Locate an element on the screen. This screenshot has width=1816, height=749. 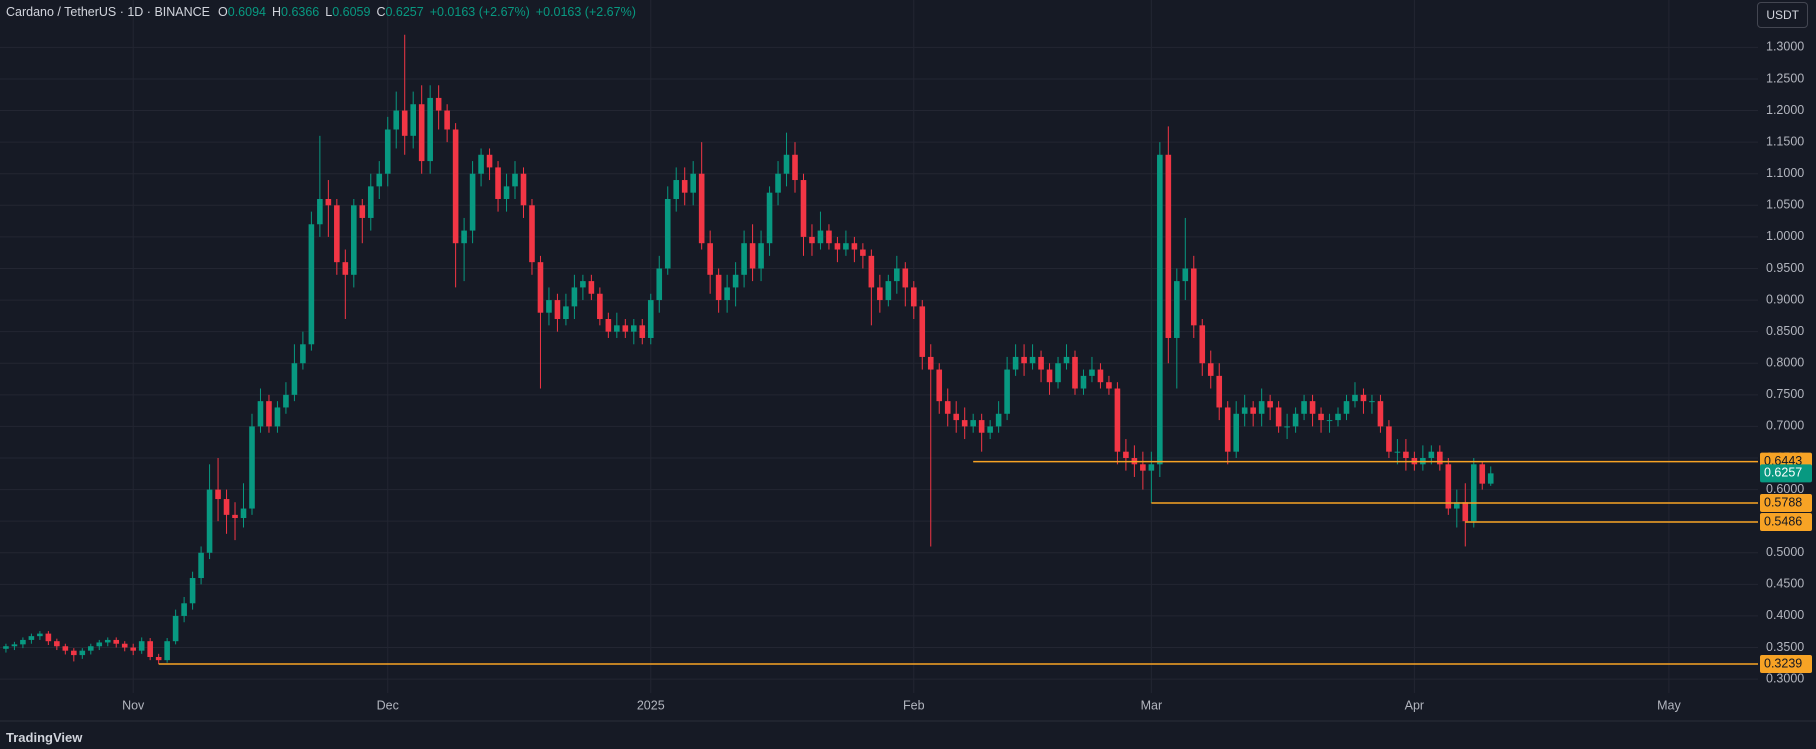
ohlc-letter: C is located at coordinates (381, 12).